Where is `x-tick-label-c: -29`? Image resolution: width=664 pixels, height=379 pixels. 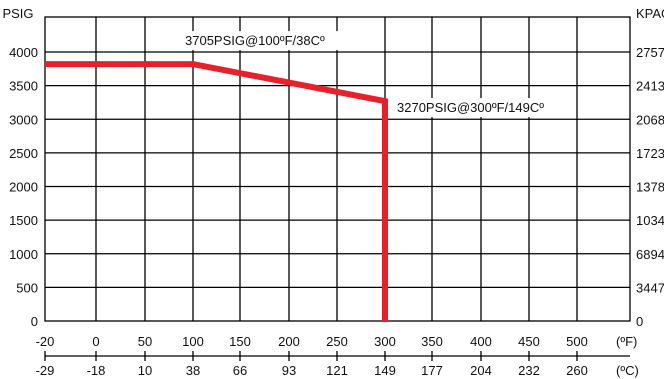 x-tick-label-c: -29 is located at coordinates (45, 370).